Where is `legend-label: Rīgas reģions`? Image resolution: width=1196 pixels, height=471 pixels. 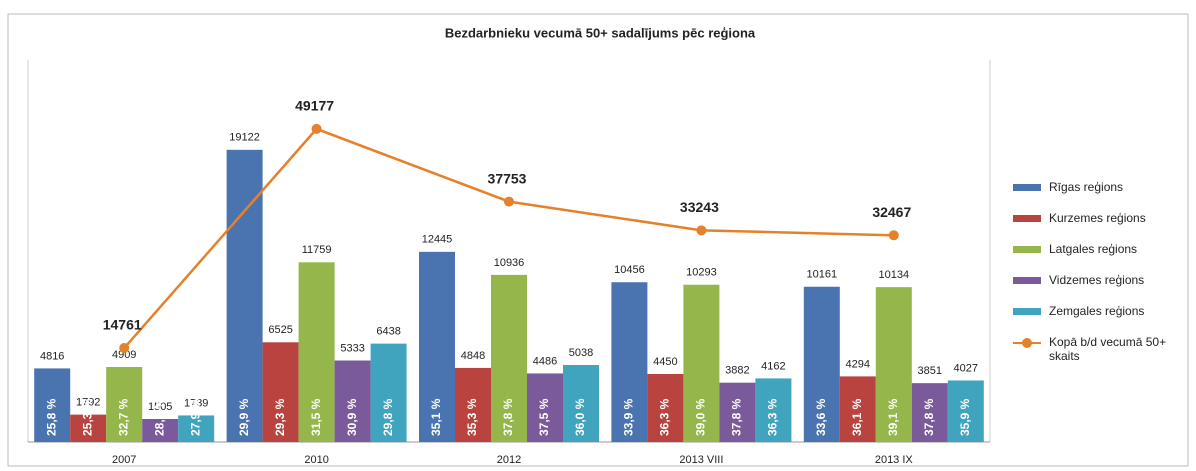 legend-label: Rīgas reģions is located at coordinates (1086, 187).